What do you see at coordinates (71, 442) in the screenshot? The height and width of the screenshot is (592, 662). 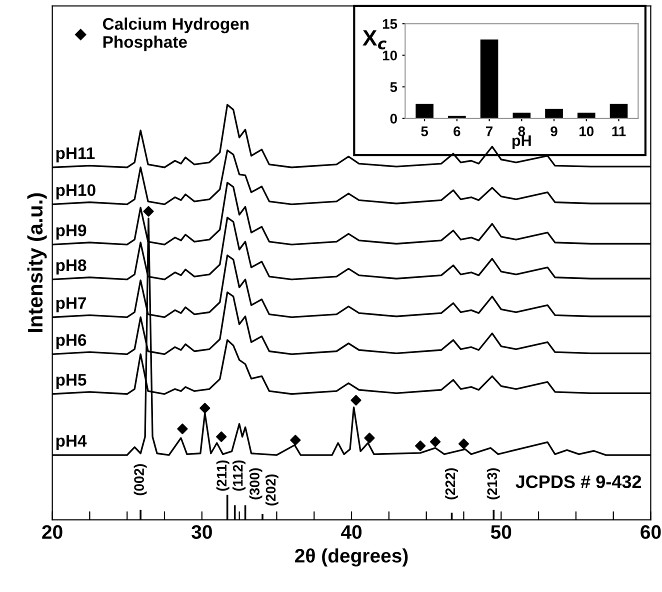 I see `series-label: pH4` at bounding box center [71, 442].